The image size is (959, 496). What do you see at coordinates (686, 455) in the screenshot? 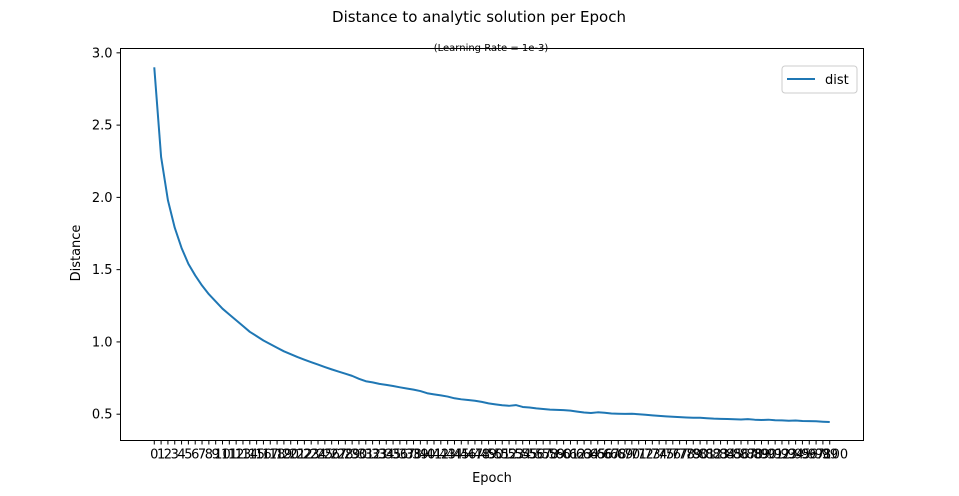
I see `x-tick-label: 78` at bounding box center [686, 455].